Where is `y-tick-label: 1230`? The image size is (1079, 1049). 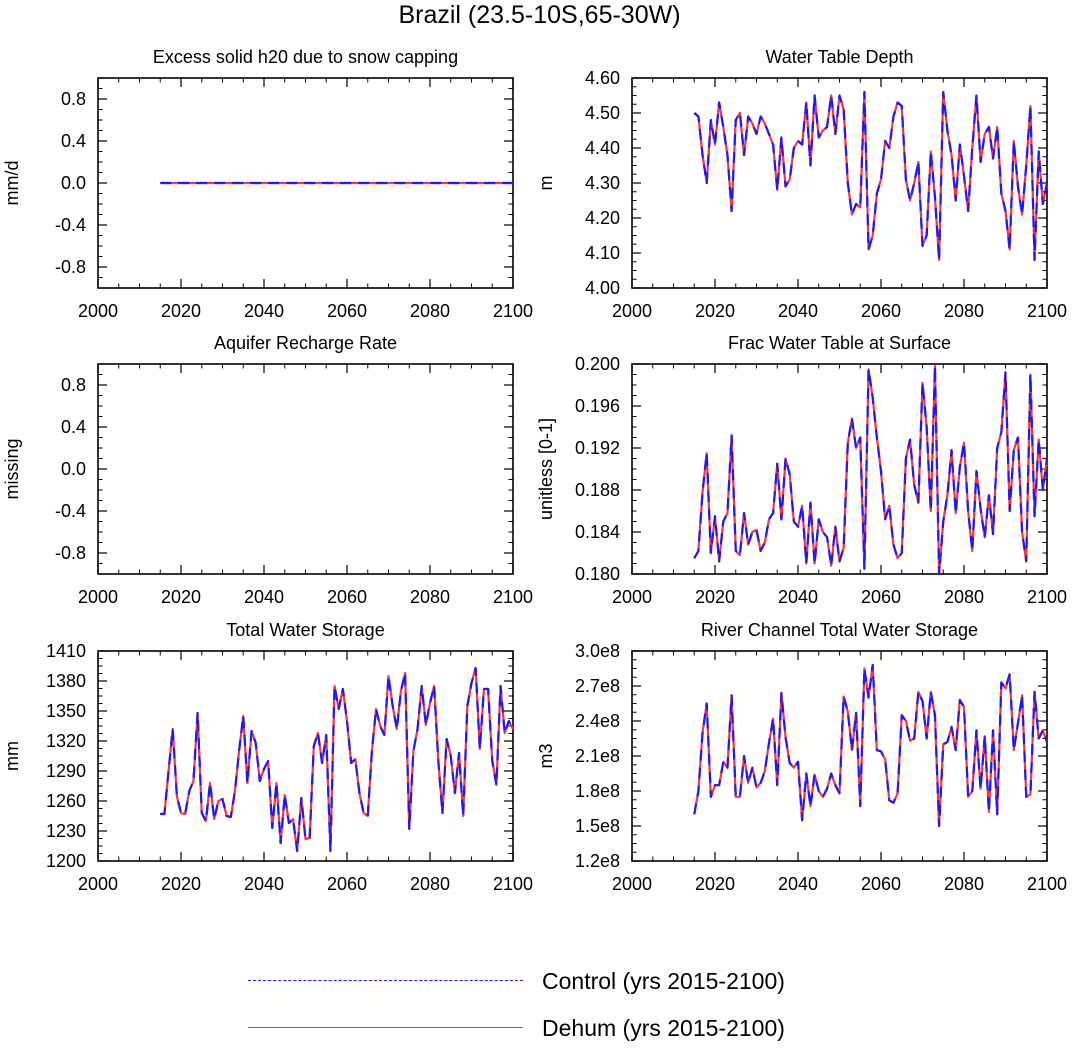 y-tick-label: 1230 is located at coordinates (66, 831).